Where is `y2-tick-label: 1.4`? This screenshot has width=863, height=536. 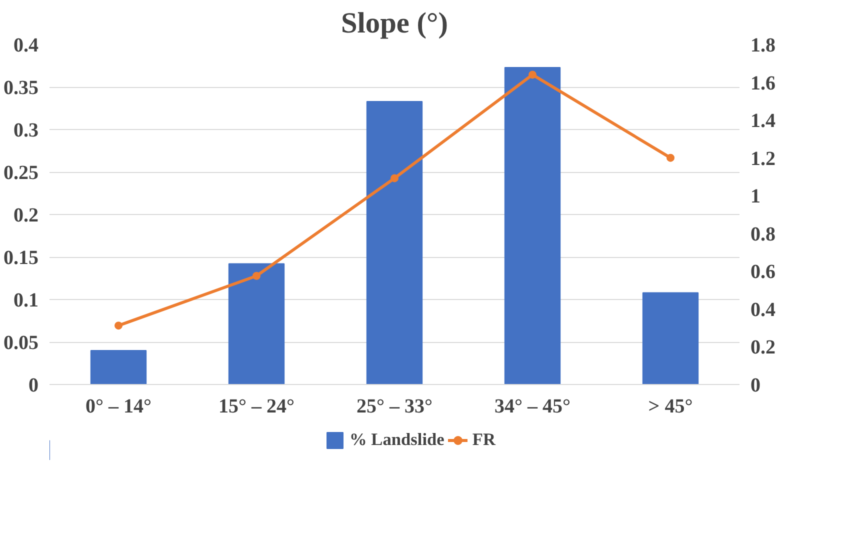
y2-tick-label: 1.4 is located at coordinates (763, 121).